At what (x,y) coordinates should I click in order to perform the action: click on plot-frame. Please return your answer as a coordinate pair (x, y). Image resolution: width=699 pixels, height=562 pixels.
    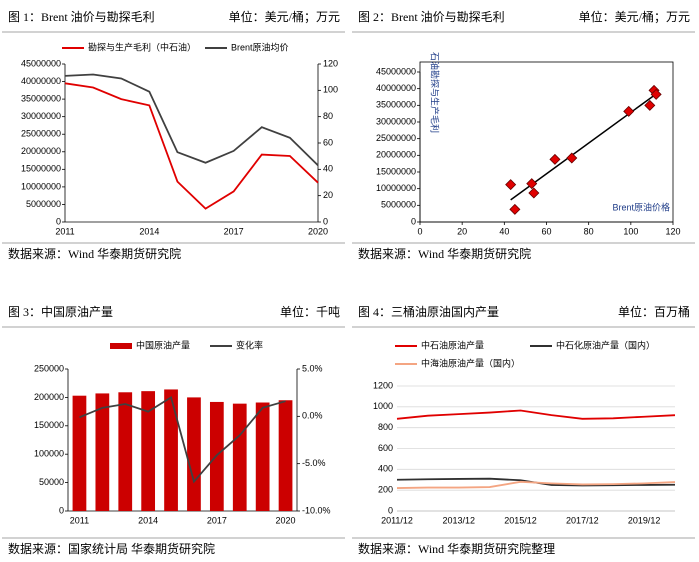
    Looking at the image, I should click on (546, 142).